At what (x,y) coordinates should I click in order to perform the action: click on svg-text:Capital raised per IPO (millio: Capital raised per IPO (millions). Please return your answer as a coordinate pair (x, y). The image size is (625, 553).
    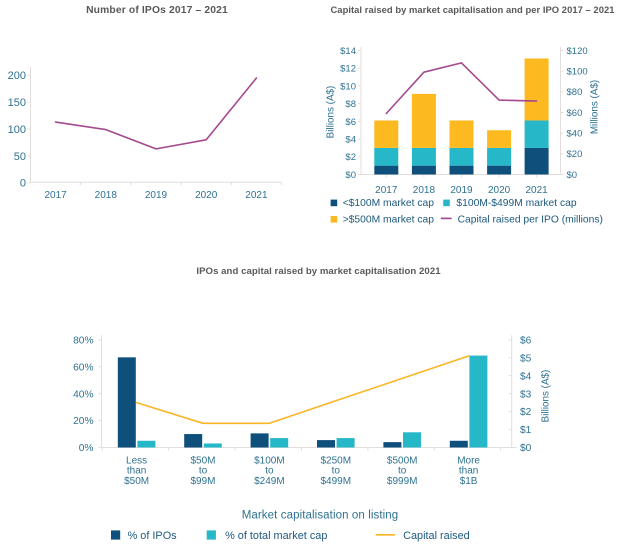
    Looking at the image, I should click on (530, 219).